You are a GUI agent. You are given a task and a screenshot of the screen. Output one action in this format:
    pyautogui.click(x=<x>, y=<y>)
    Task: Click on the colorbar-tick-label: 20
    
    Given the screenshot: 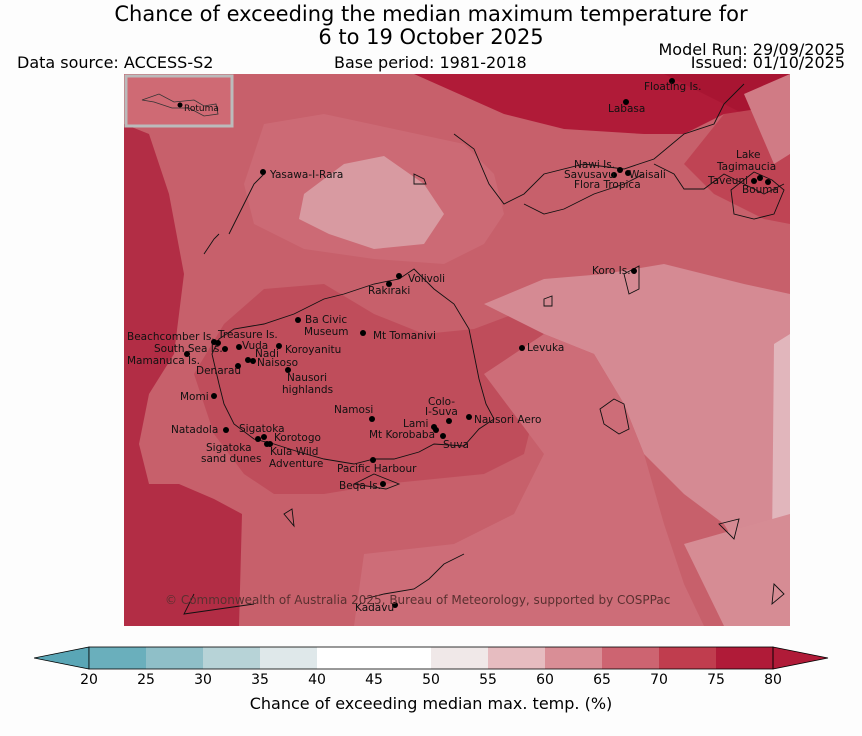 What is the action you would take?
    pyautogui.click(x=89, y=680)
    